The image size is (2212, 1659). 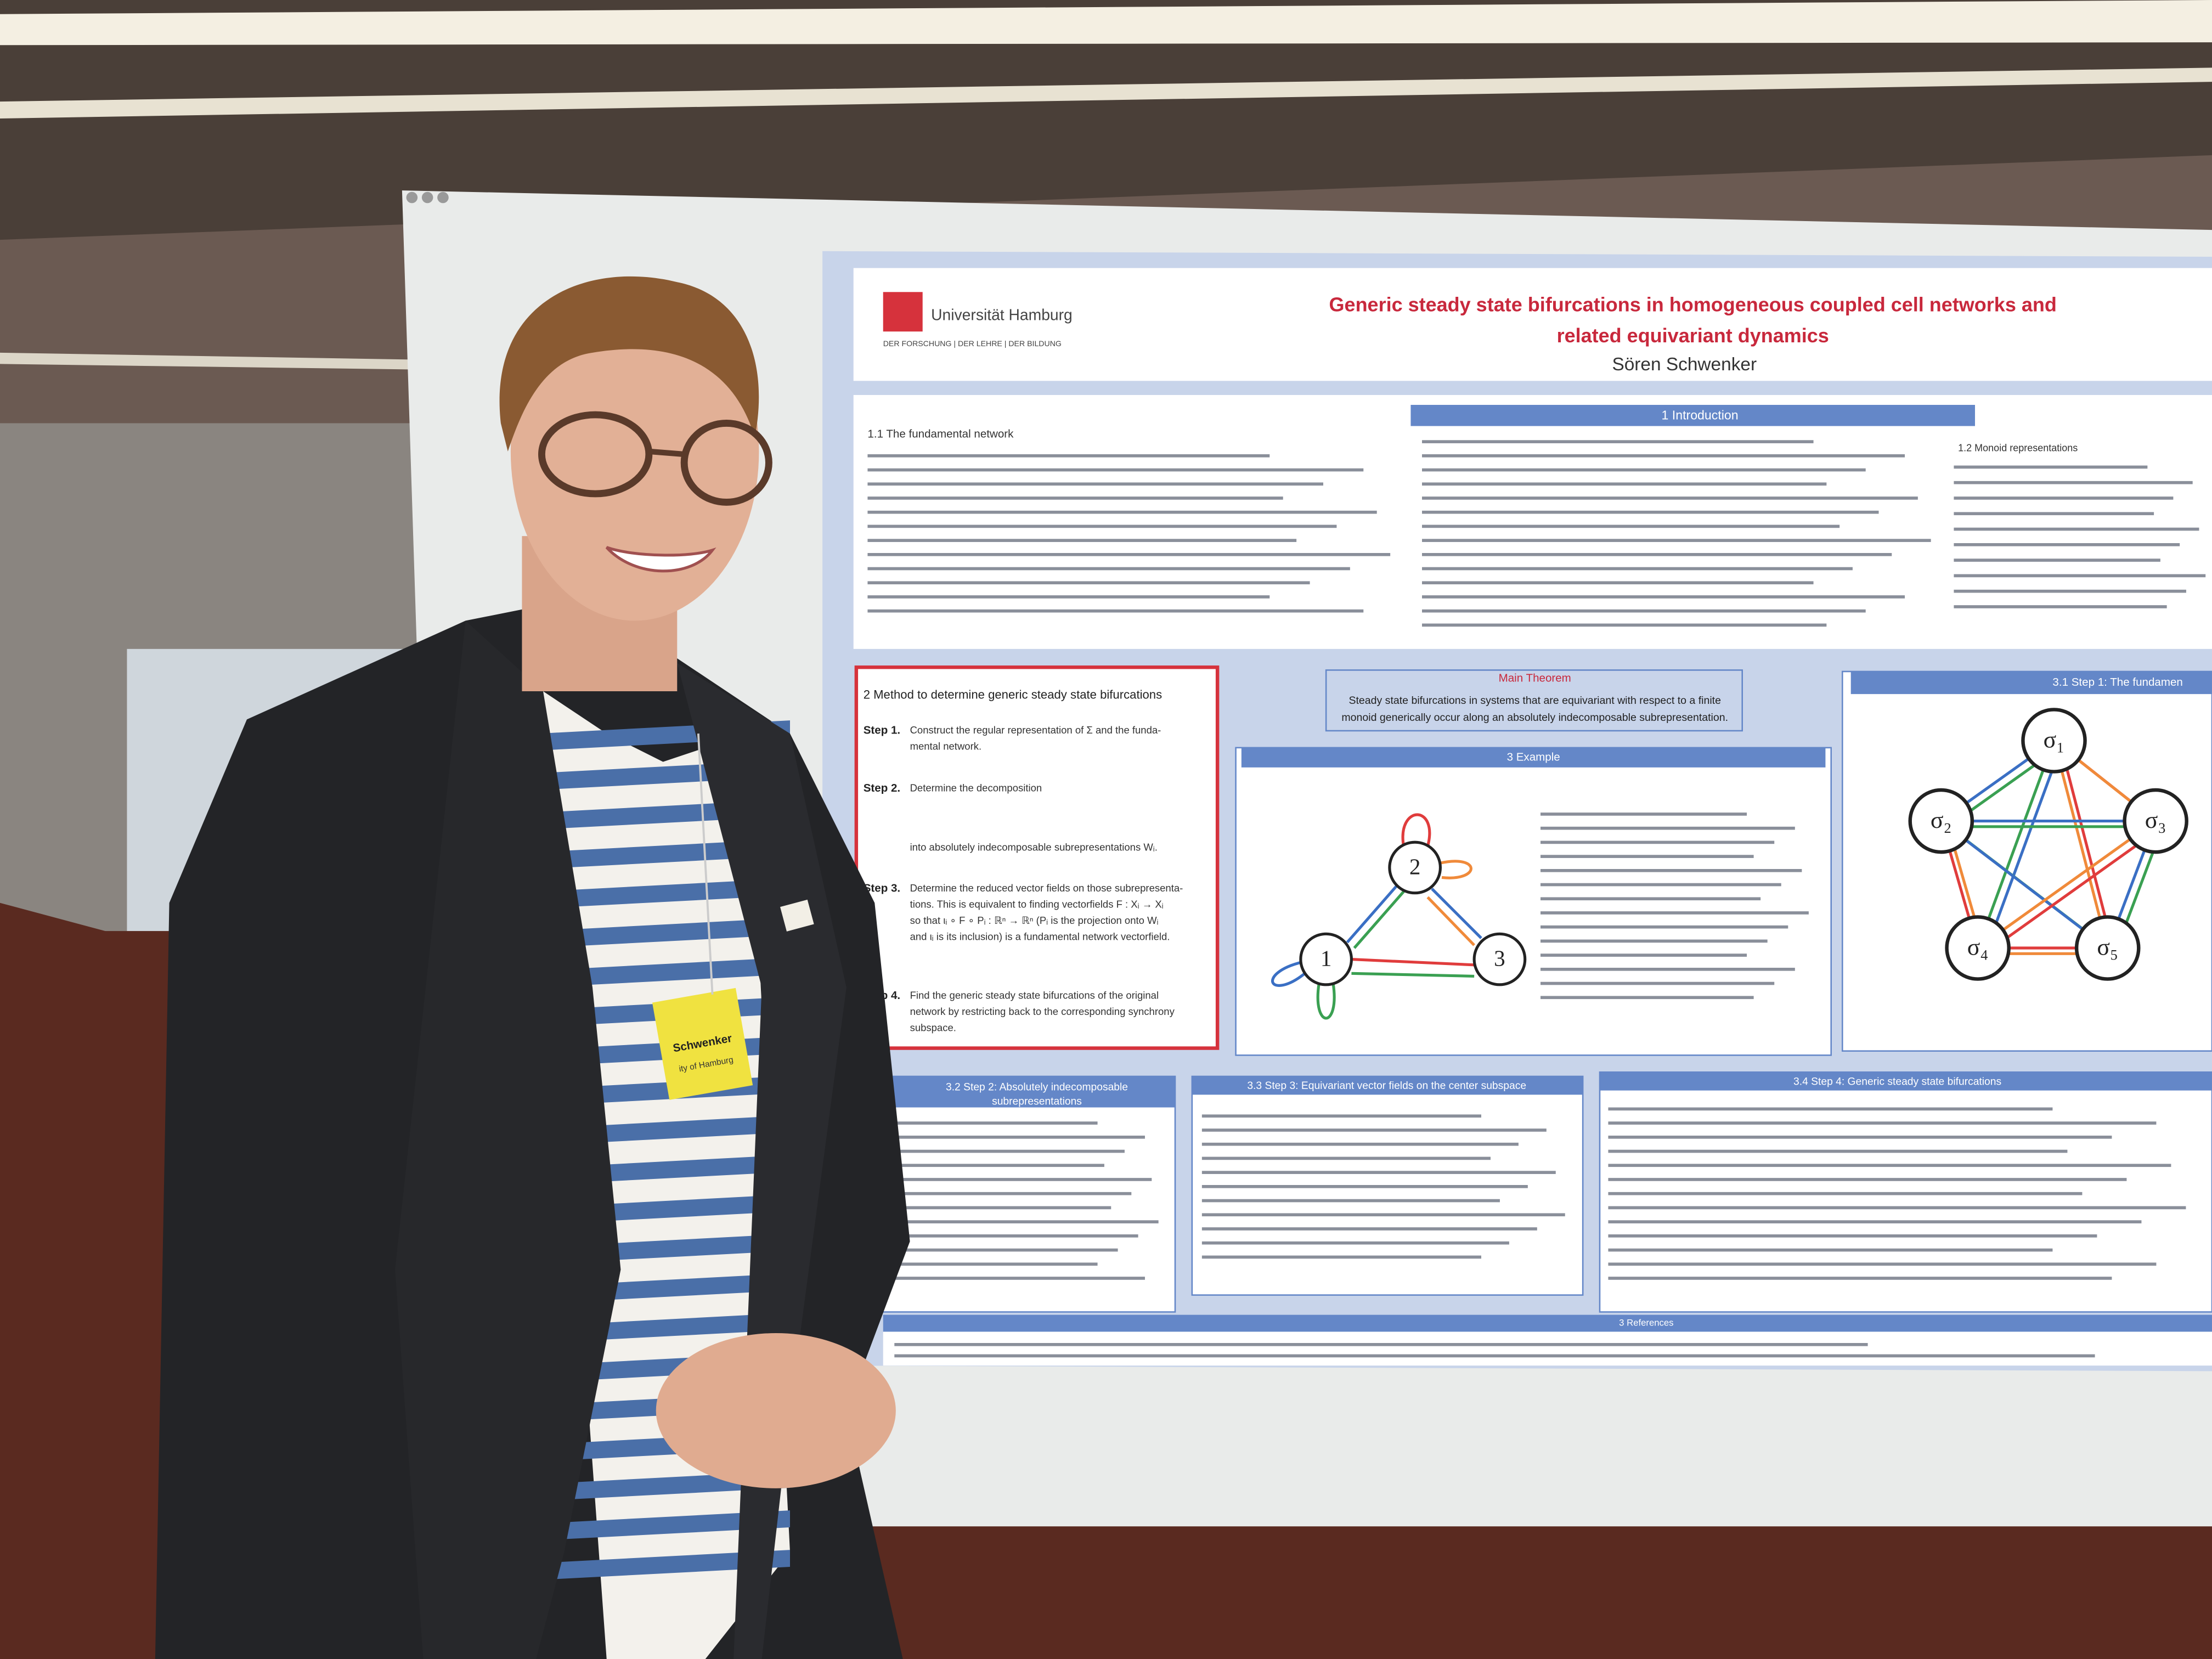 What do you see at coordinates (882, 888) in the screenshot?
I see `step-label: Step 3.` at bounding box center [882, 888].